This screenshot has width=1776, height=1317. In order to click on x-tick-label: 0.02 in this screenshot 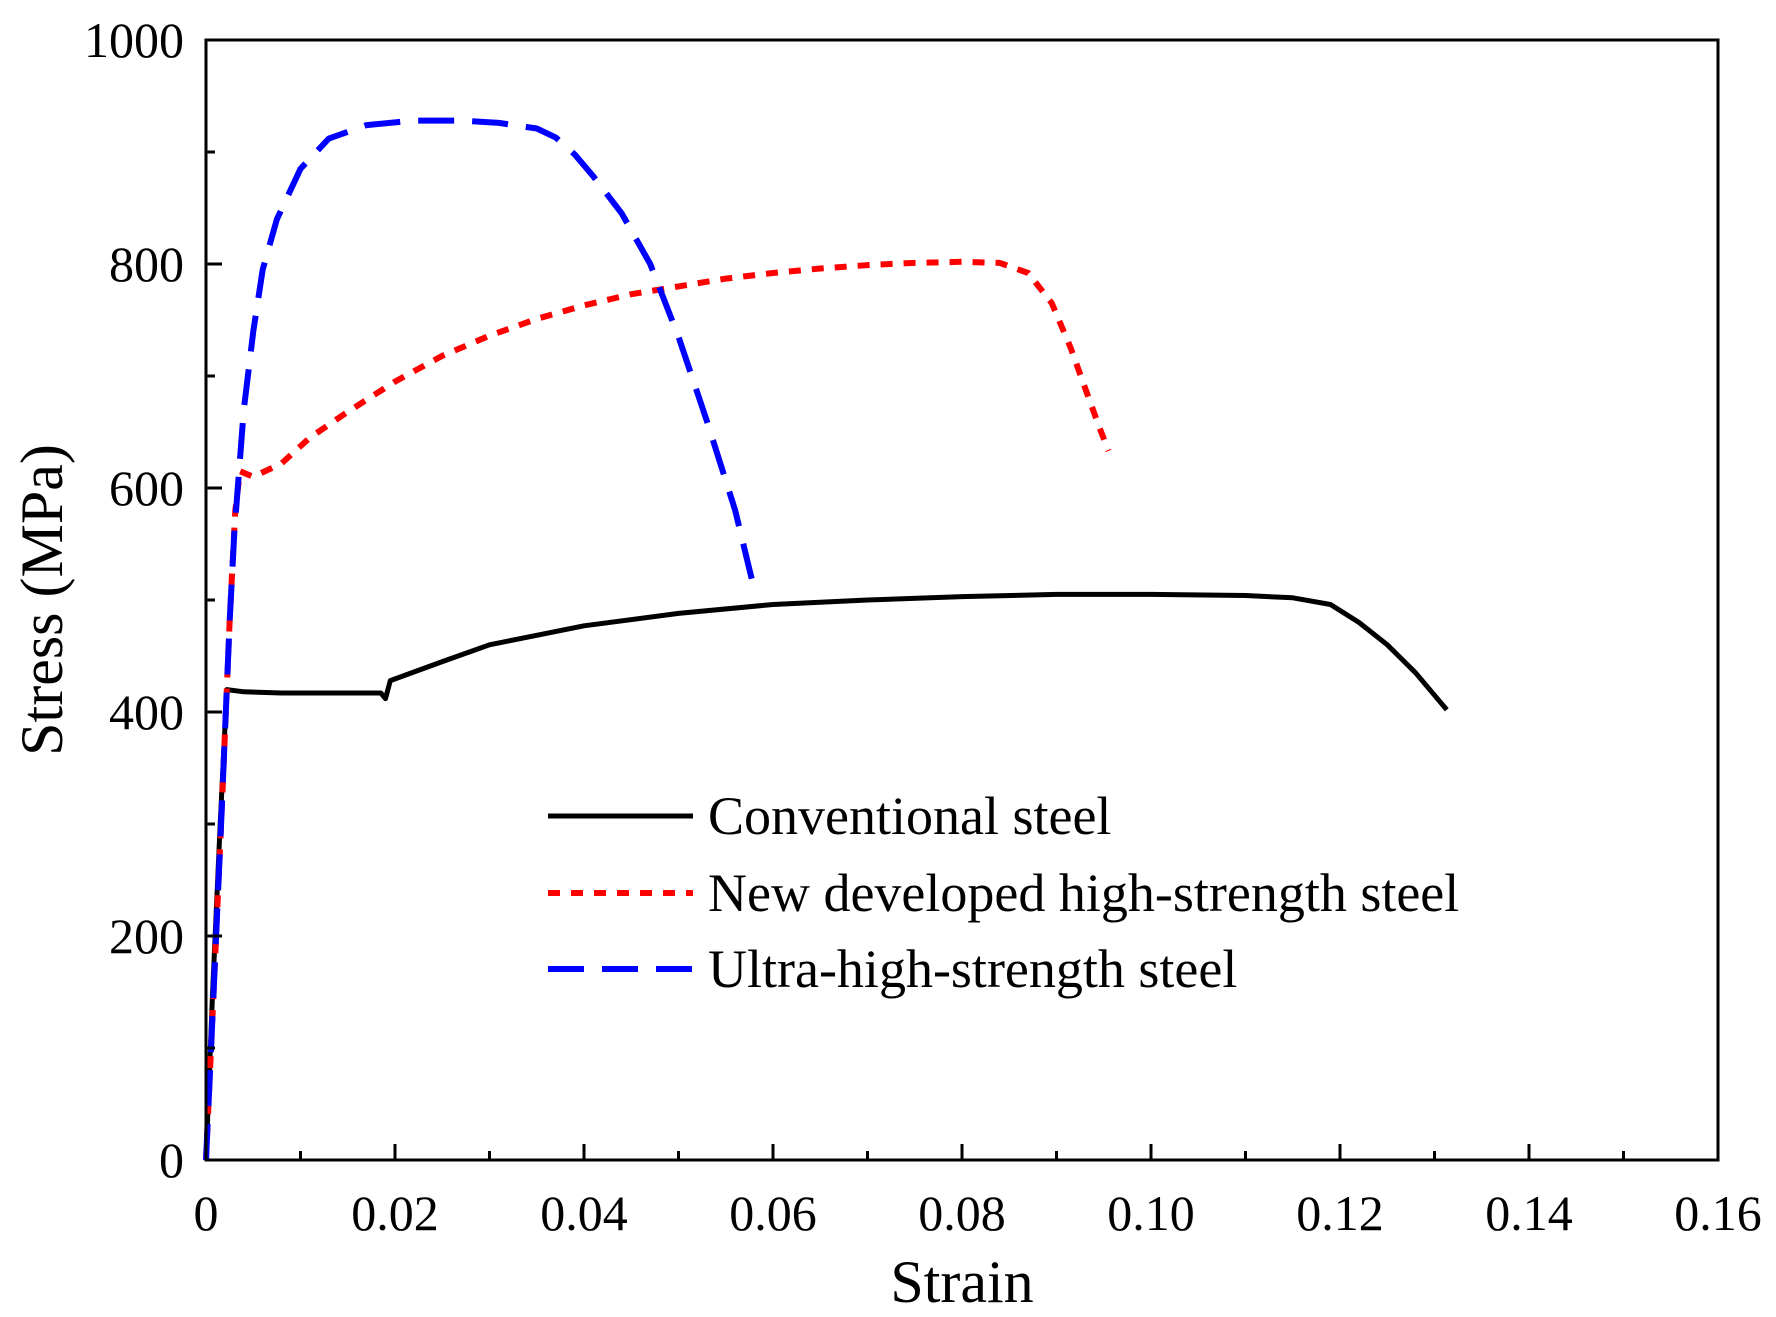, I will do `click(395, 1213)`.